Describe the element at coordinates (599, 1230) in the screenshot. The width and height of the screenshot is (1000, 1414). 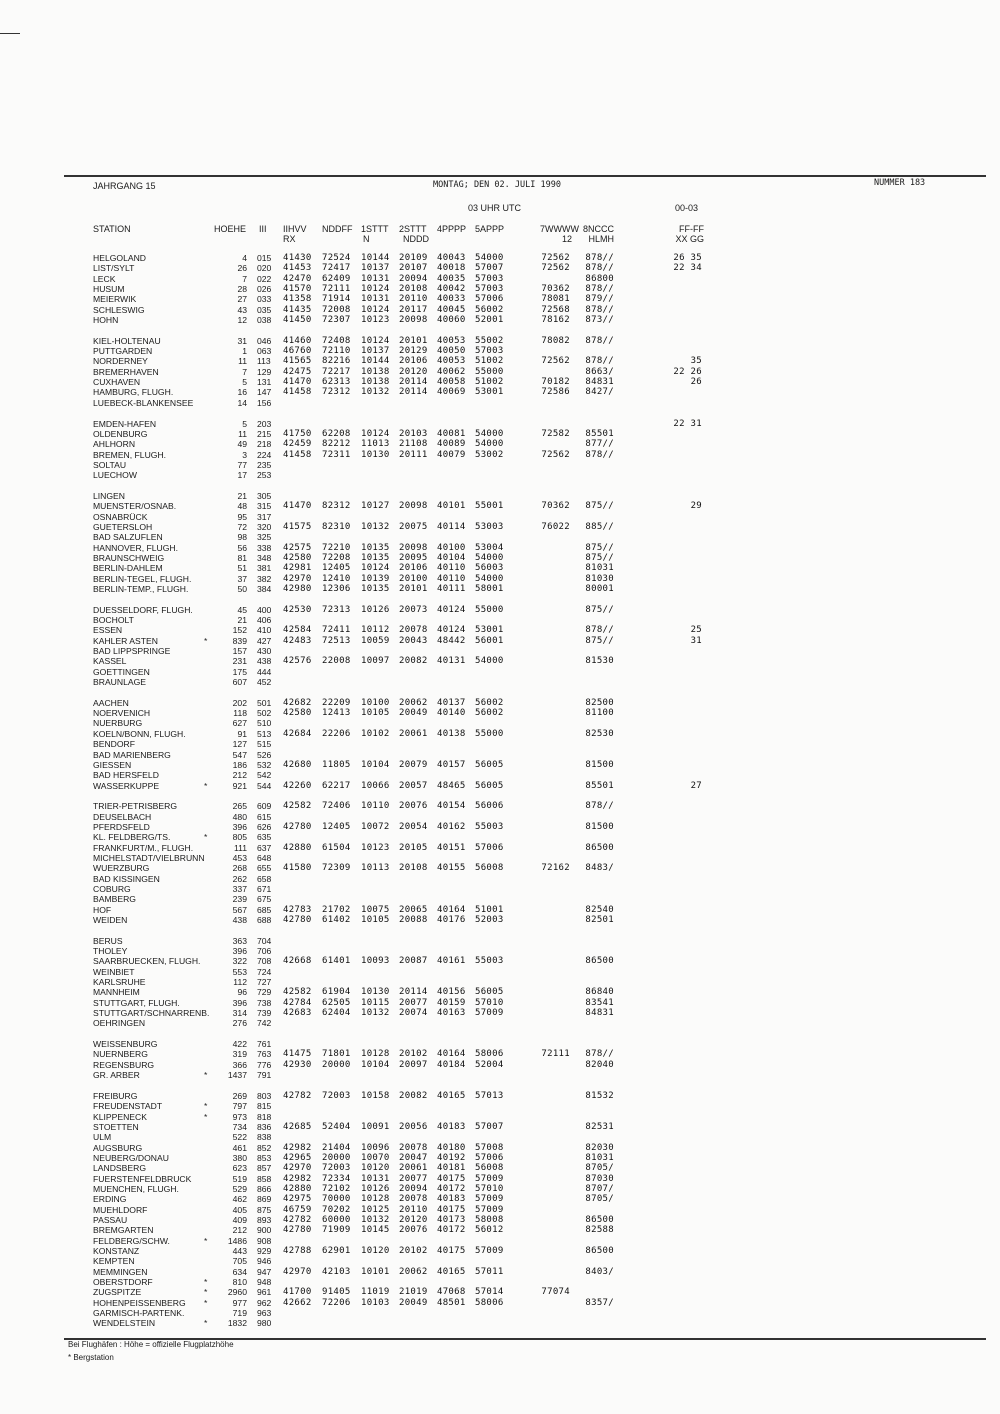
I see `cloud-group: 82588` at that location.